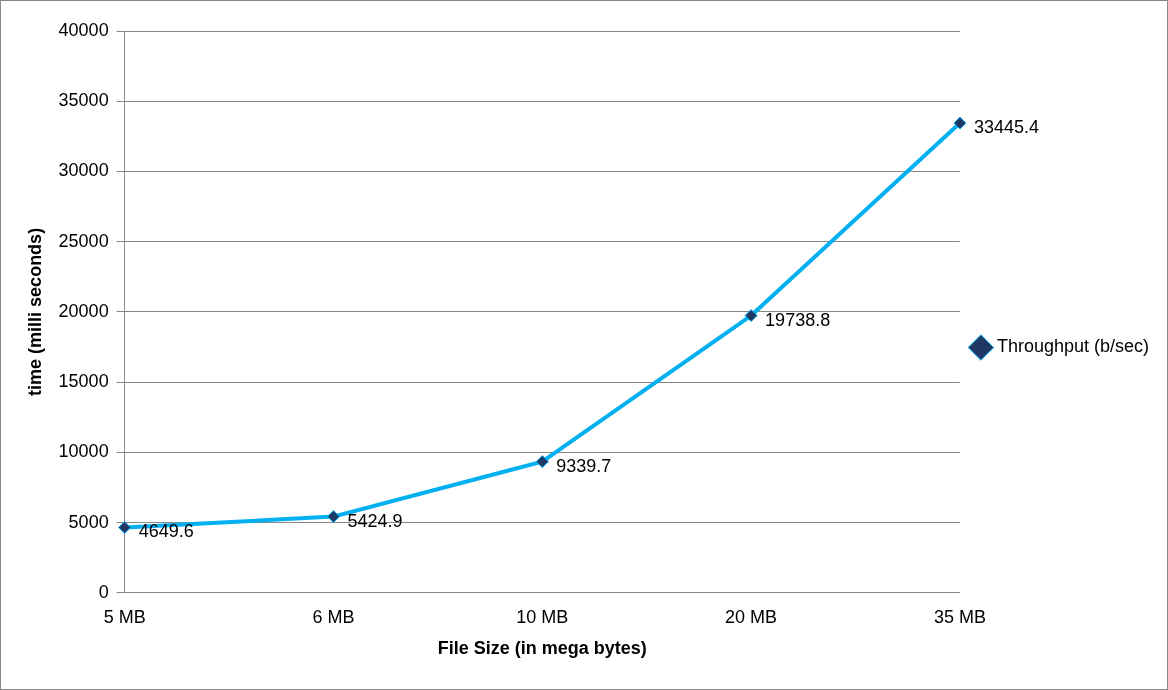  What do you see at coordinates (1006, 127) in the screenshot?
I see `data-label: 33445.4` at bounding box center [1006, 127].